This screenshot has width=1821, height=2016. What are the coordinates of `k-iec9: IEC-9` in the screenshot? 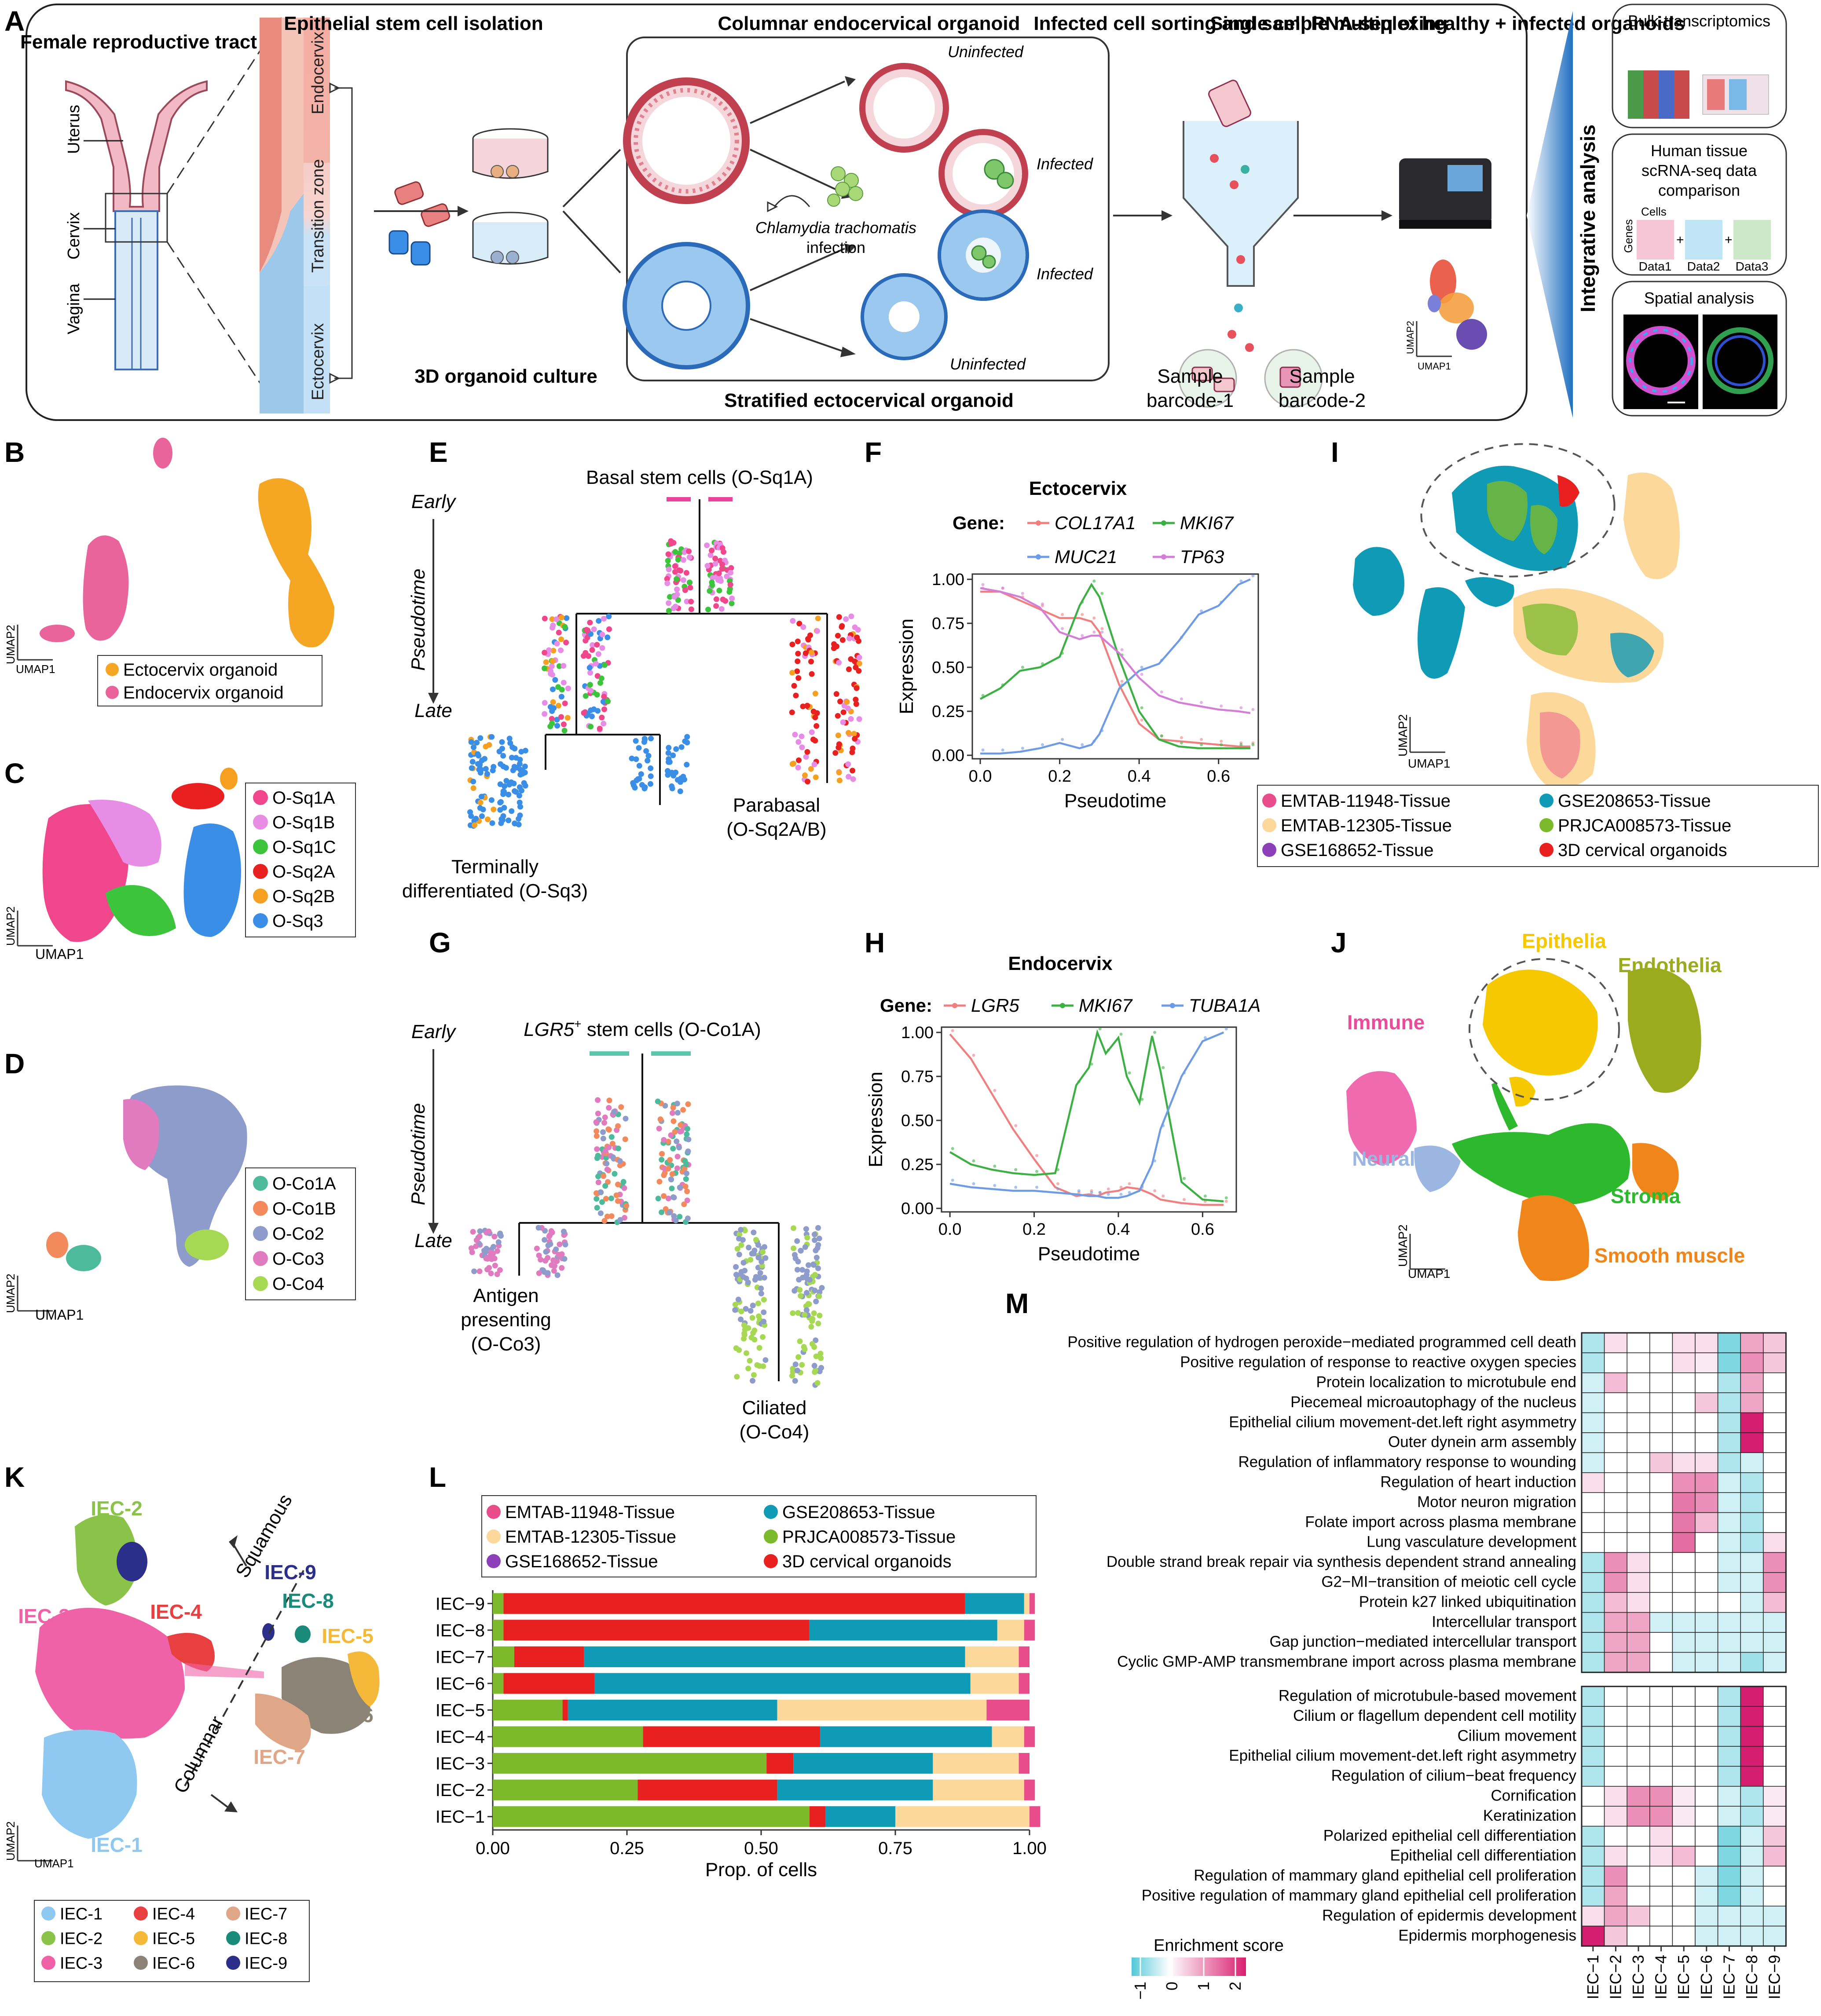 It's located at (290, 1572).